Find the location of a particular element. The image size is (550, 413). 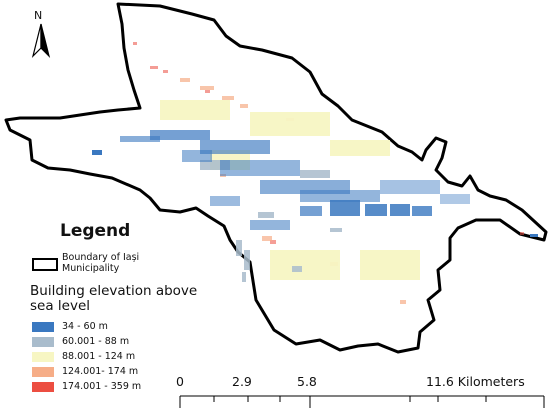

legend-item-label: 124.001- 174 m is located at coordinates (100, 371).